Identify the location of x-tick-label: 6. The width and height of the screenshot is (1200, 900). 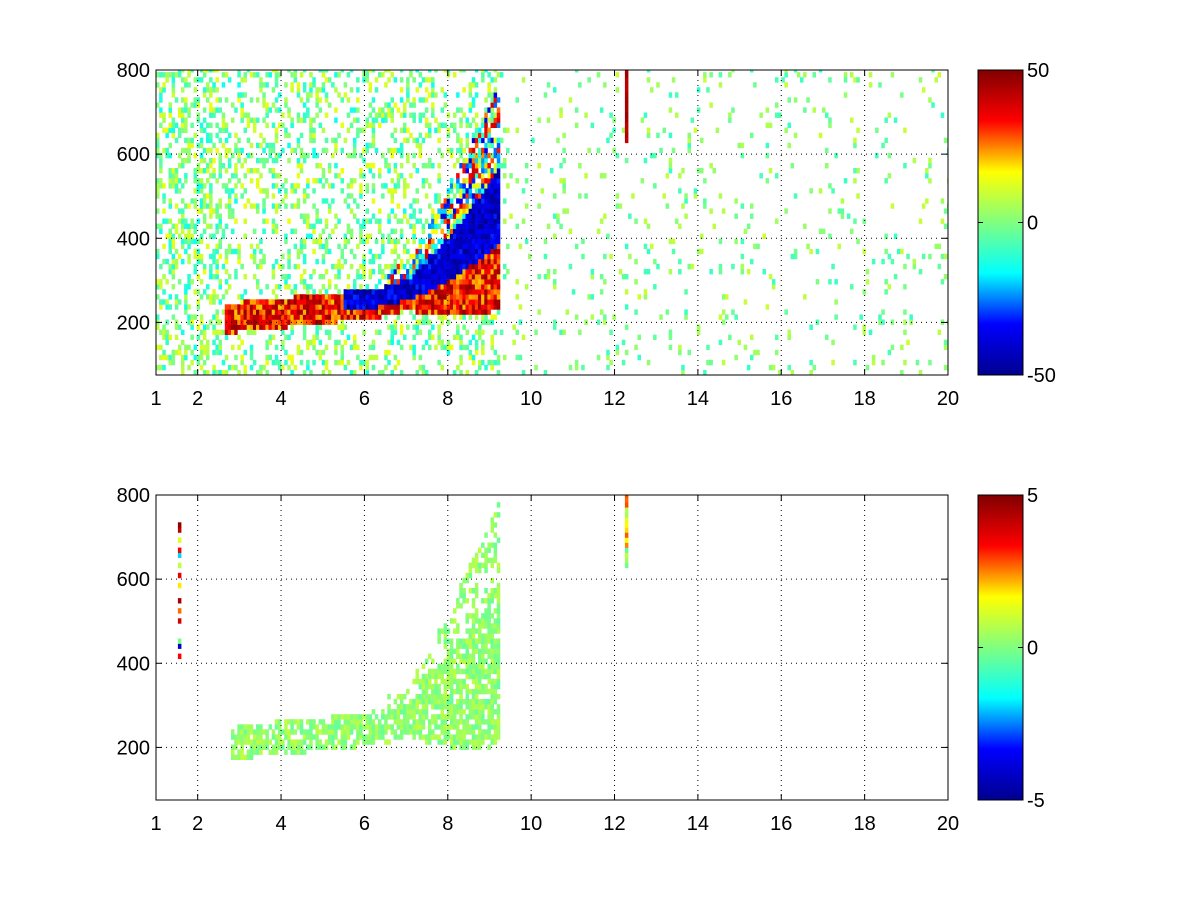
(364, 824).